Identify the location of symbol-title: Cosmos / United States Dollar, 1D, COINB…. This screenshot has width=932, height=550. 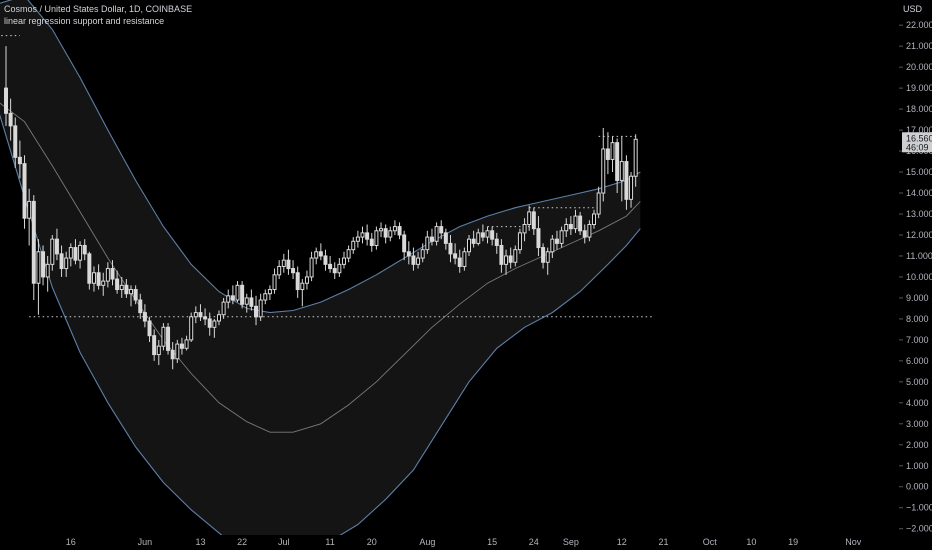
(98, 9).